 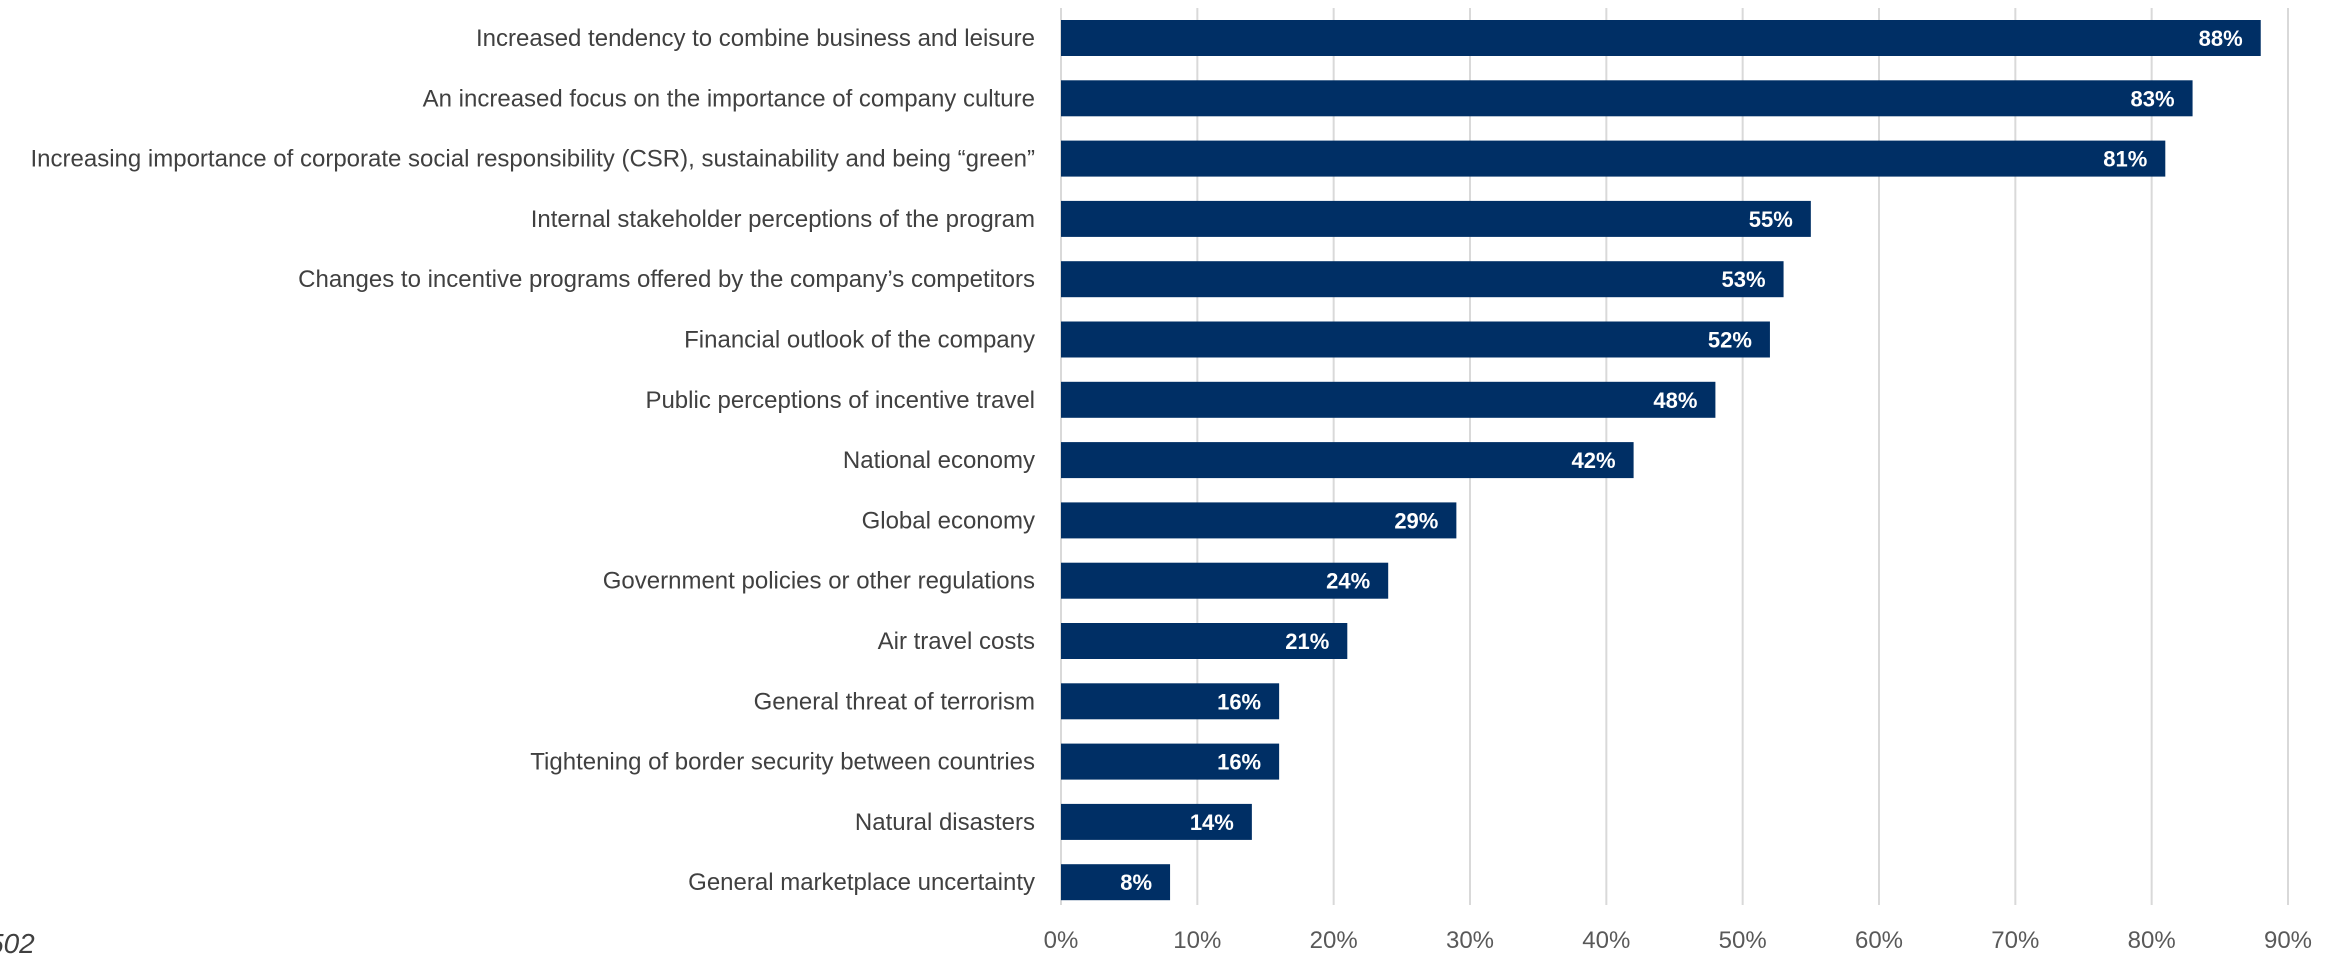 What do you see at coordinates (861, 882) in the screenshot?
I see `category-label: General marketplace uncertainty` at bounding box center [861, 882].